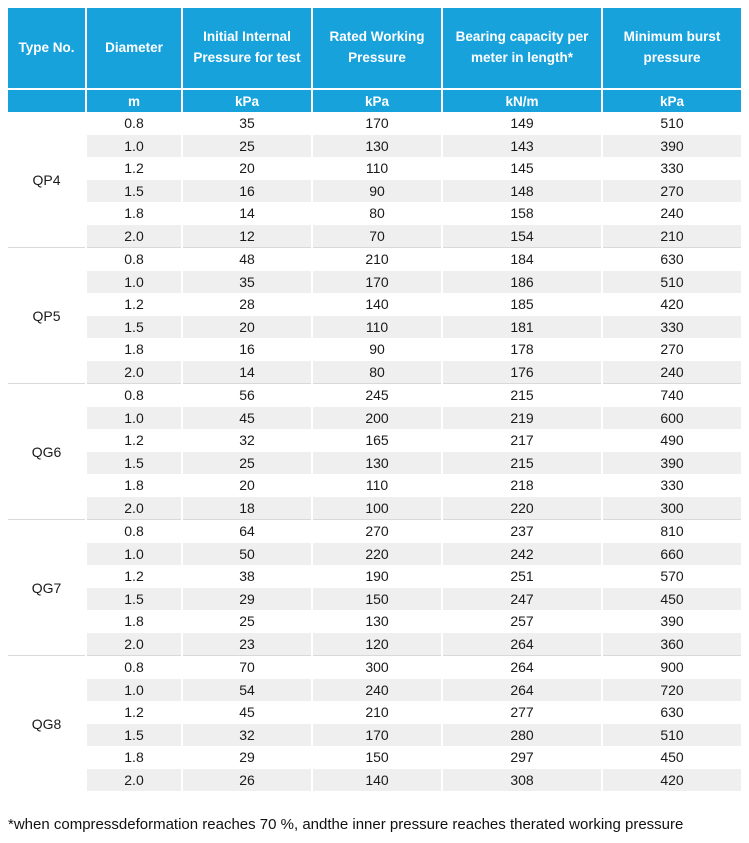 Image resolution: width=749 pixels, height=843 pixels. What do you see at coordinates (246, 48) in the screenshot?
I see `column-header: Initial Internal Pressure for test` at bounding box center [246, 48].